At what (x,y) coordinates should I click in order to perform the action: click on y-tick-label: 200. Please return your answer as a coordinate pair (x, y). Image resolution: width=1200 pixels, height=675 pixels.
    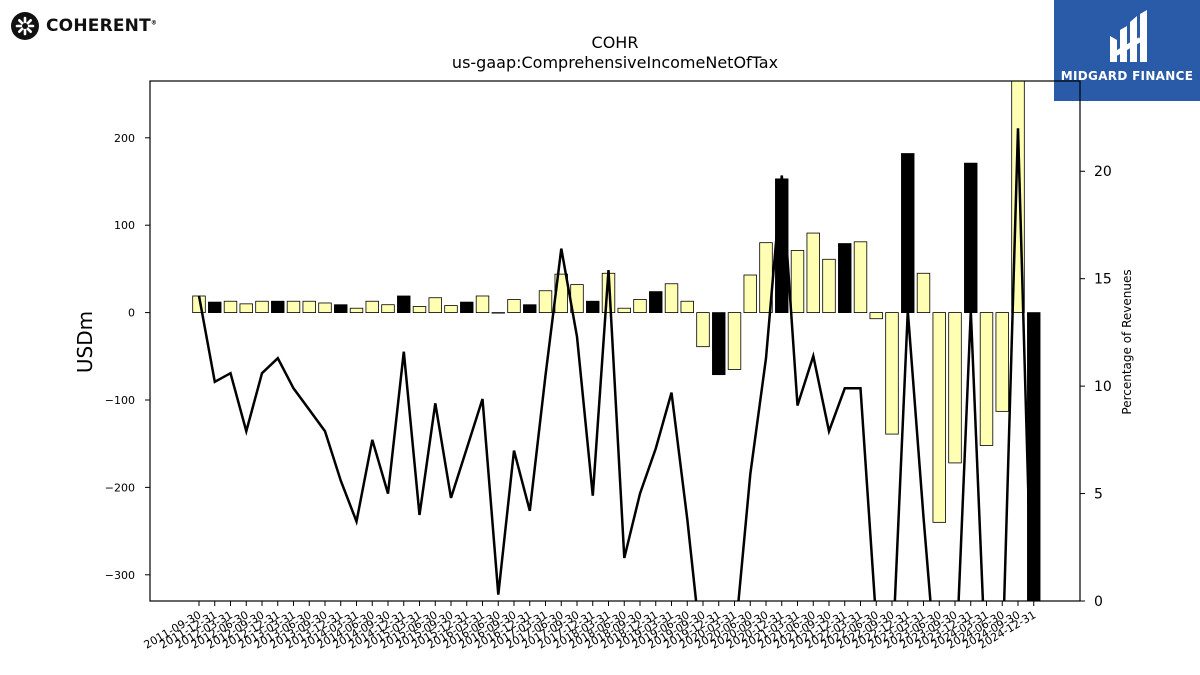
    Looking at the image, I should click on (124, 138).